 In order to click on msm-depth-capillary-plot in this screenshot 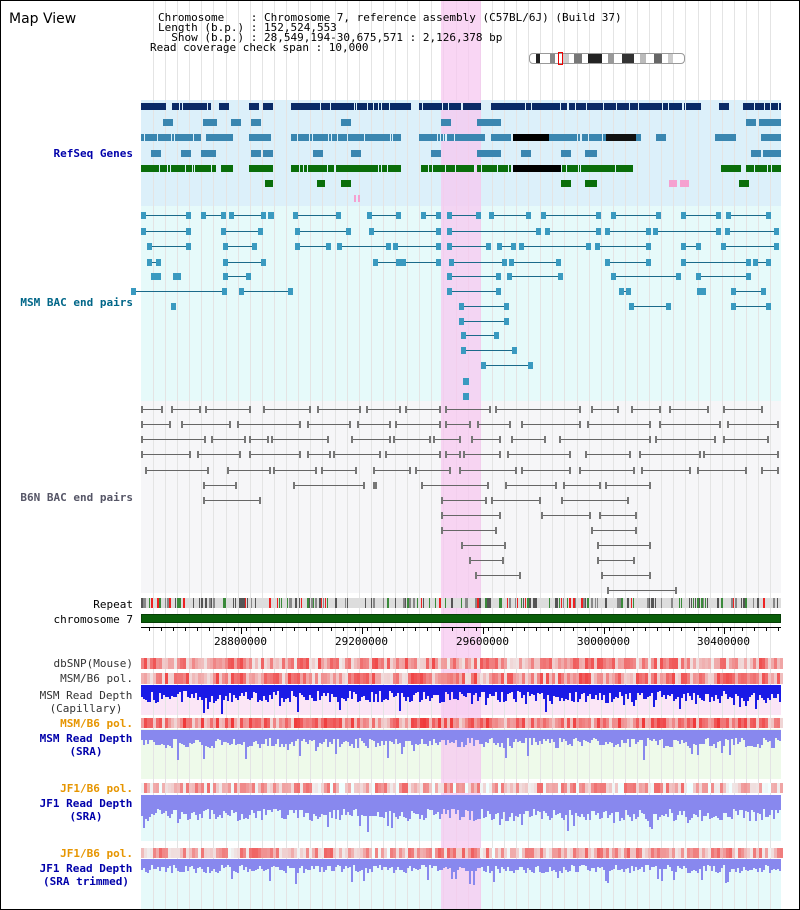, I will do `click(461, 700)`.